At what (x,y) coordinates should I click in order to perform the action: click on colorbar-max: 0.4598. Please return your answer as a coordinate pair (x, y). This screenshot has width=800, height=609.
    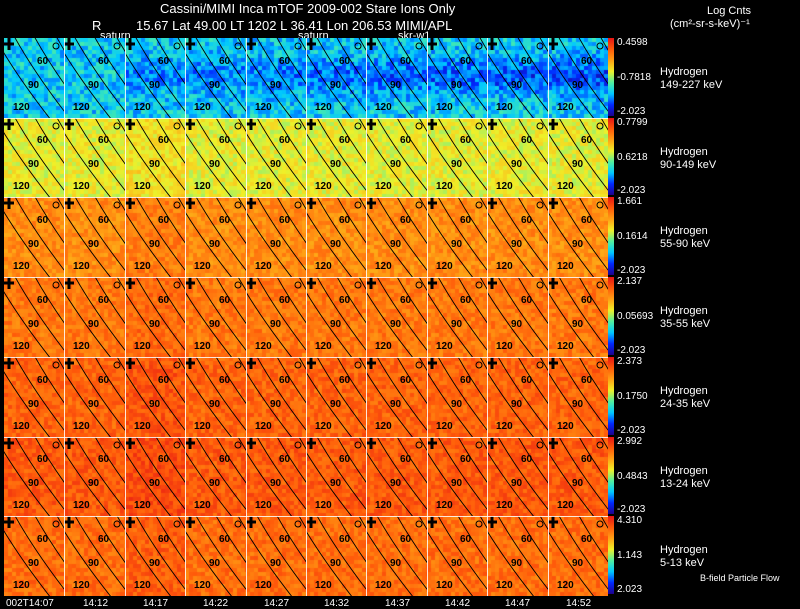
    Looking at the image, I should click on (632, 42).